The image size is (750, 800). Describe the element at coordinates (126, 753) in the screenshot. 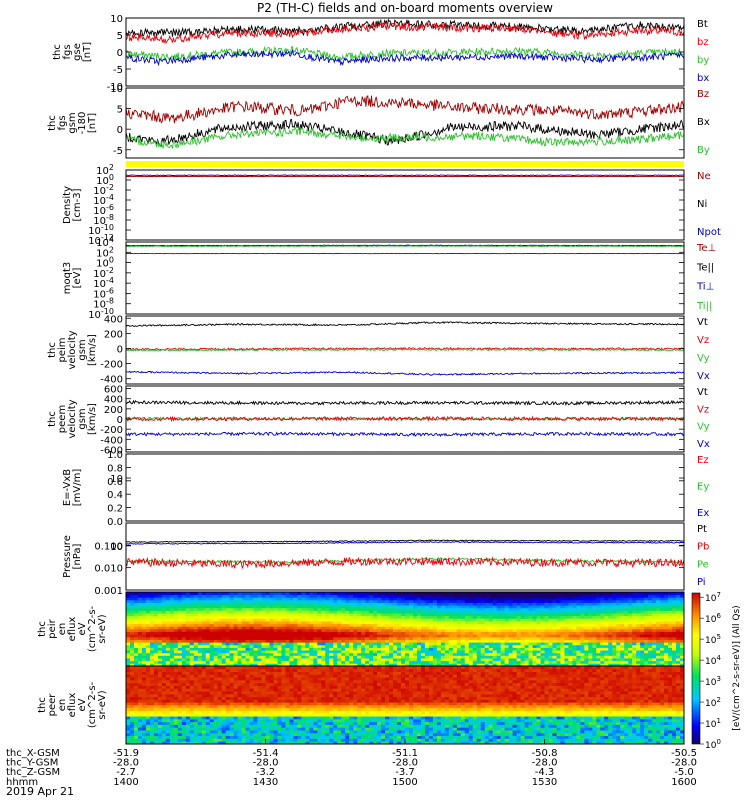

I see `xaxis-value: -51.9` at that location.